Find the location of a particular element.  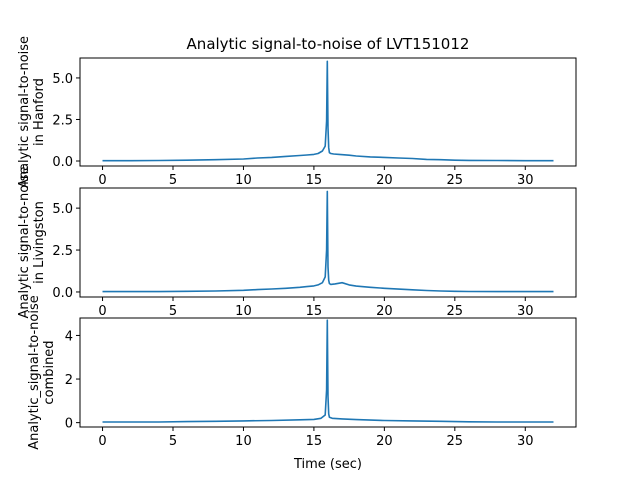

y-tick-label: 0 is located at coordinates (69, 424).